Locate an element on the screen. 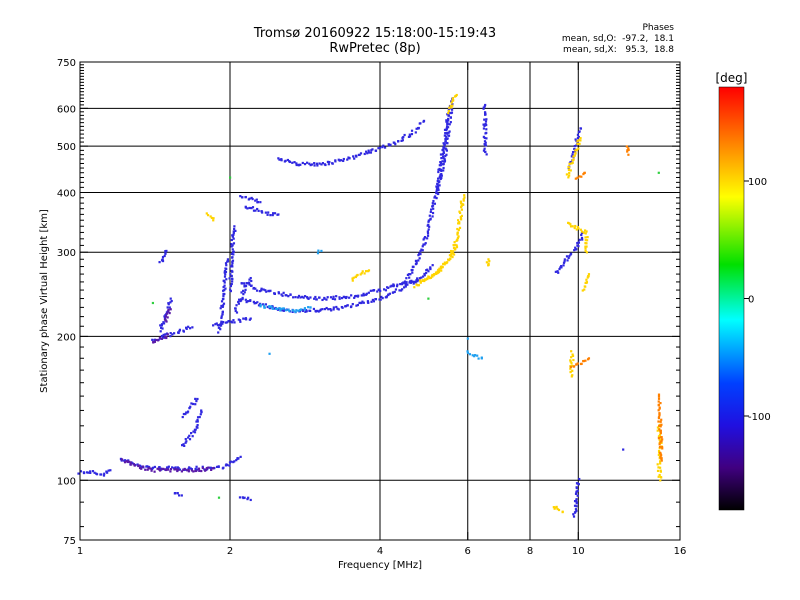  y-axis-label: Stationary phase Virtual Height [km] is located at coordinates (44, 301).